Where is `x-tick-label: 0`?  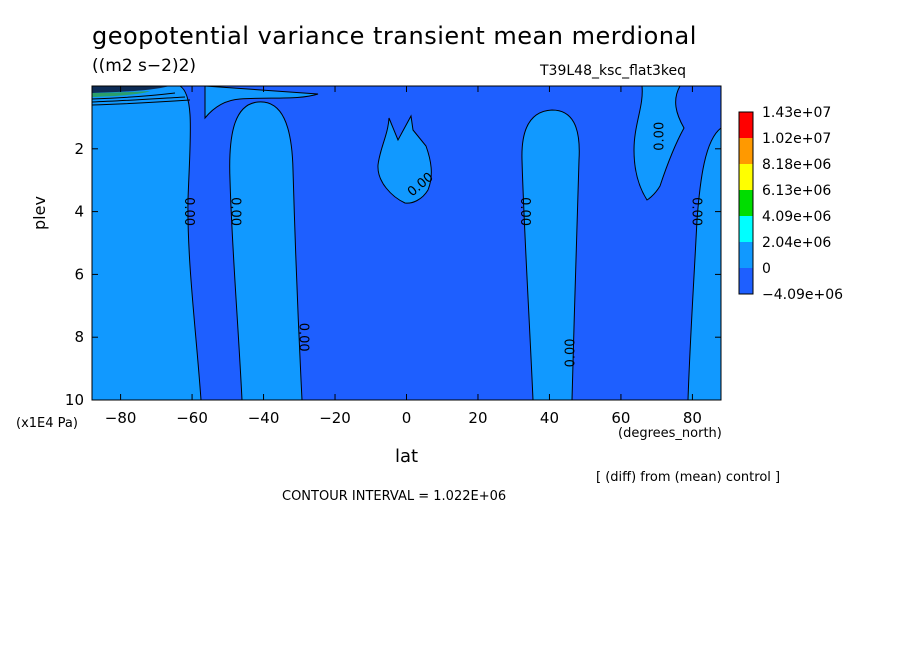 x-tick-label: 0 is located at coordinates (407, 418).